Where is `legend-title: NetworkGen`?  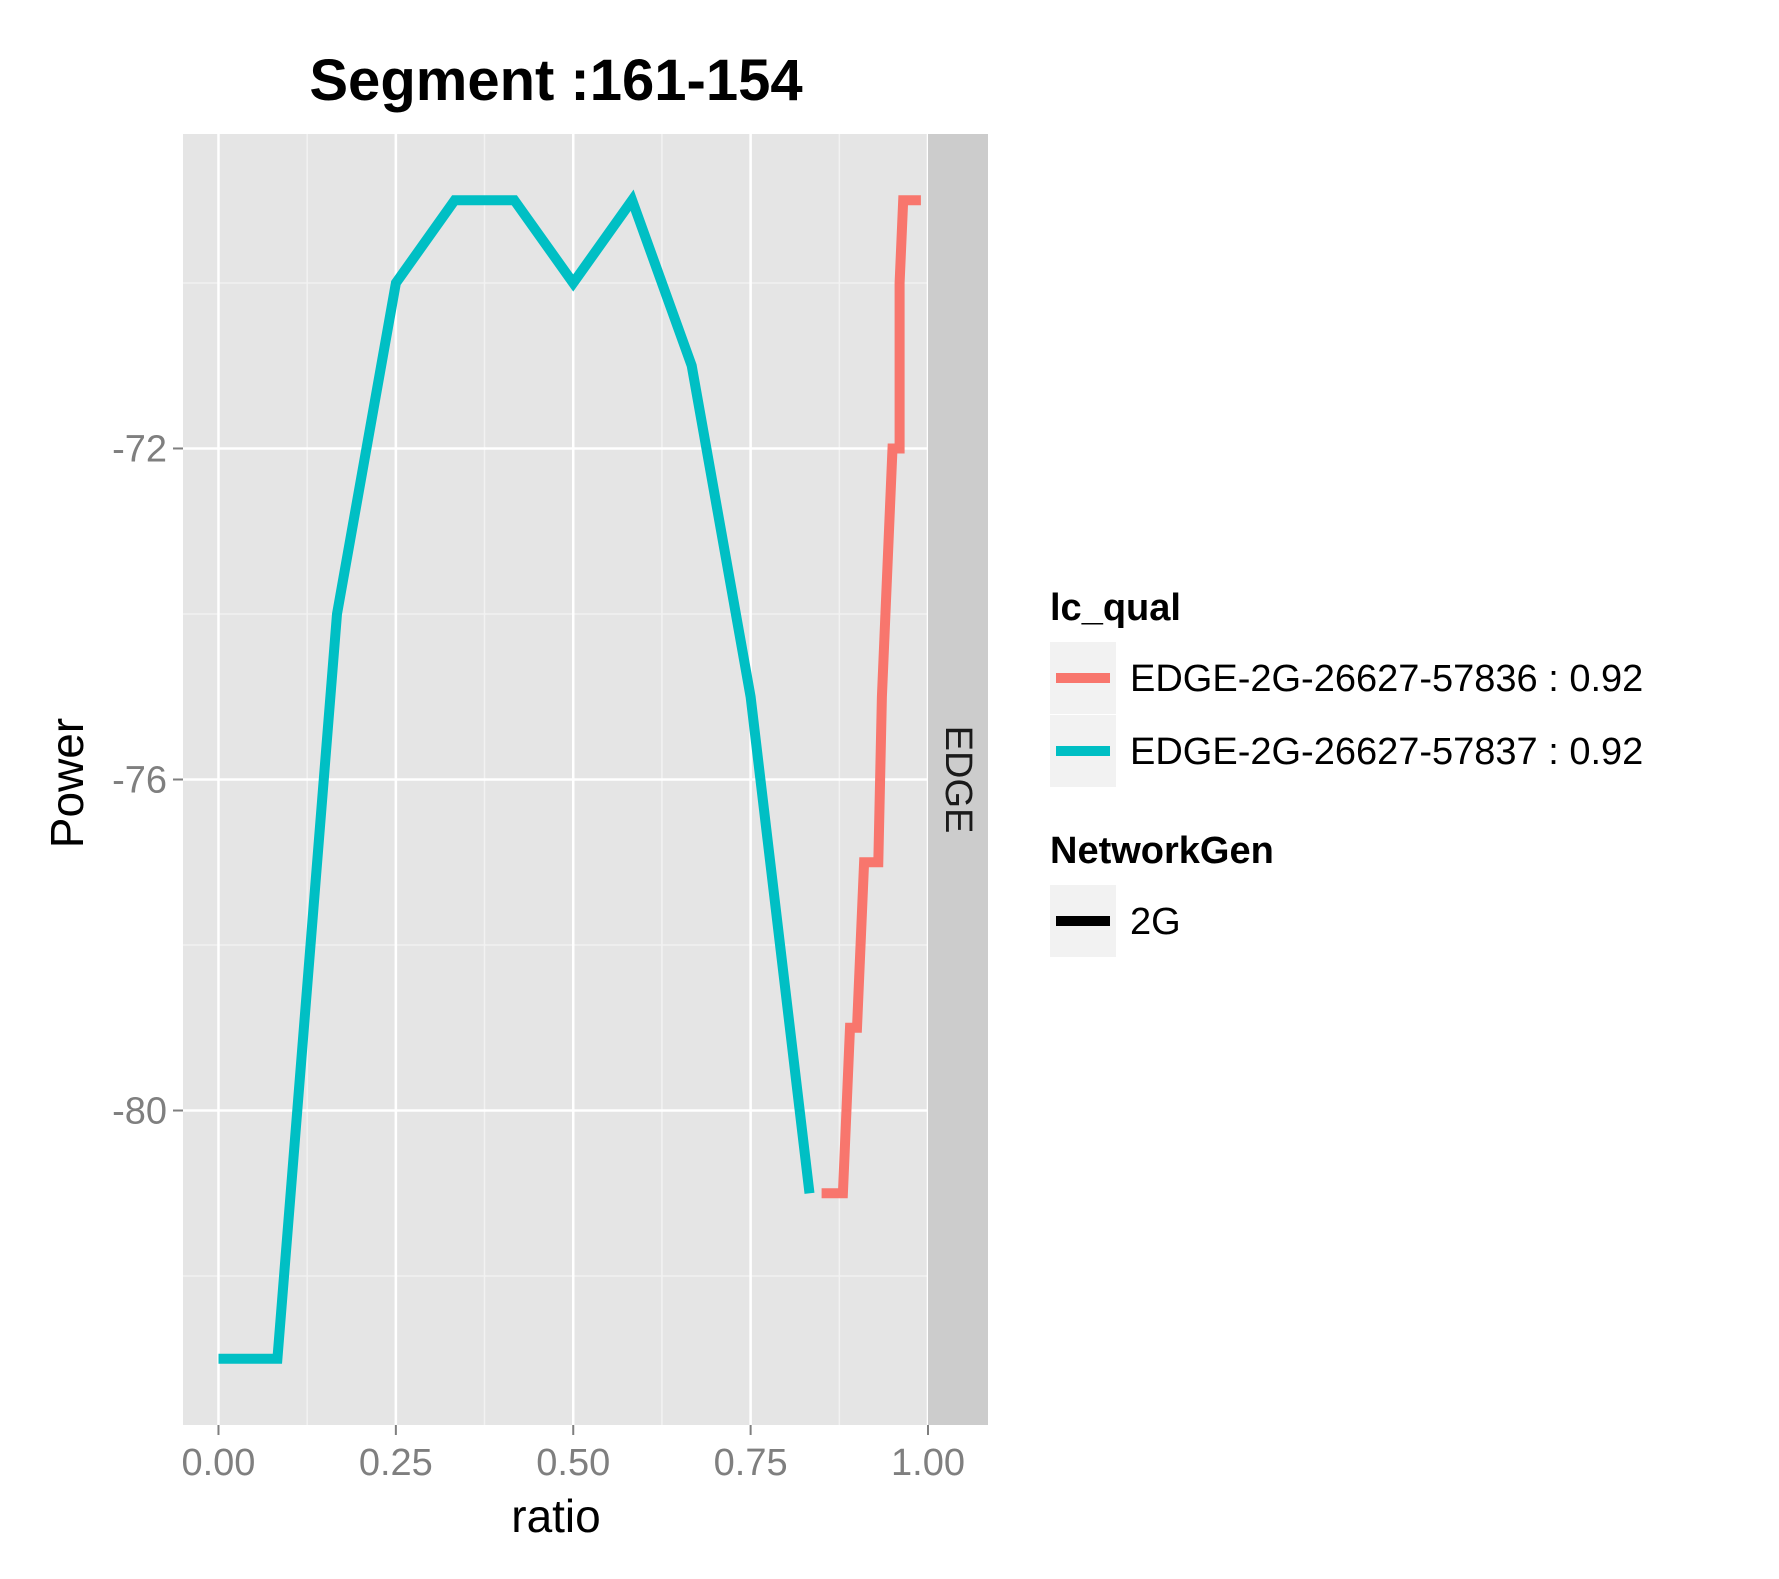
legend-title: NetworkGen is located at coordinates (1162, 851).